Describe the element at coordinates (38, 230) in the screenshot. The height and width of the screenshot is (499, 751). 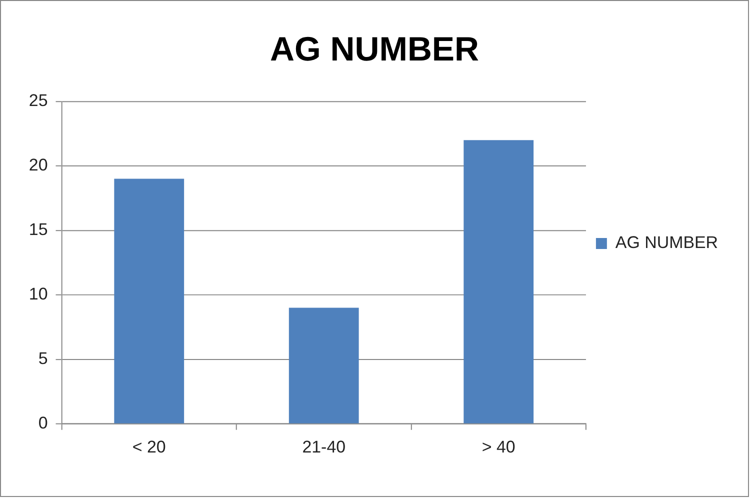
I see `y-tick-label: 15` at that location.